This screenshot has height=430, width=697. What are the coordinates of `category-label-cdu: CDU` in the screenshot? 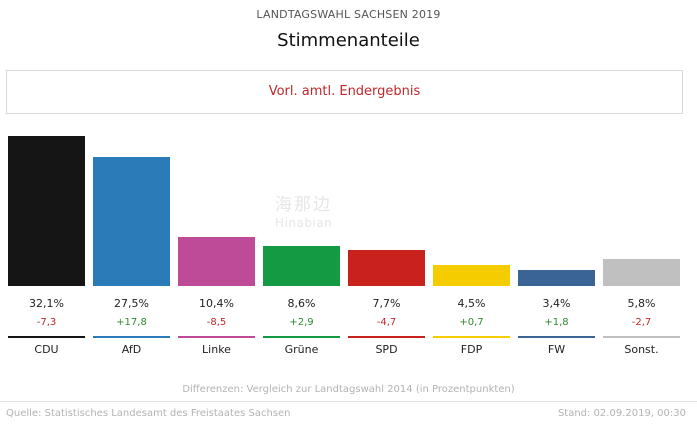 It's located at (46, 349).